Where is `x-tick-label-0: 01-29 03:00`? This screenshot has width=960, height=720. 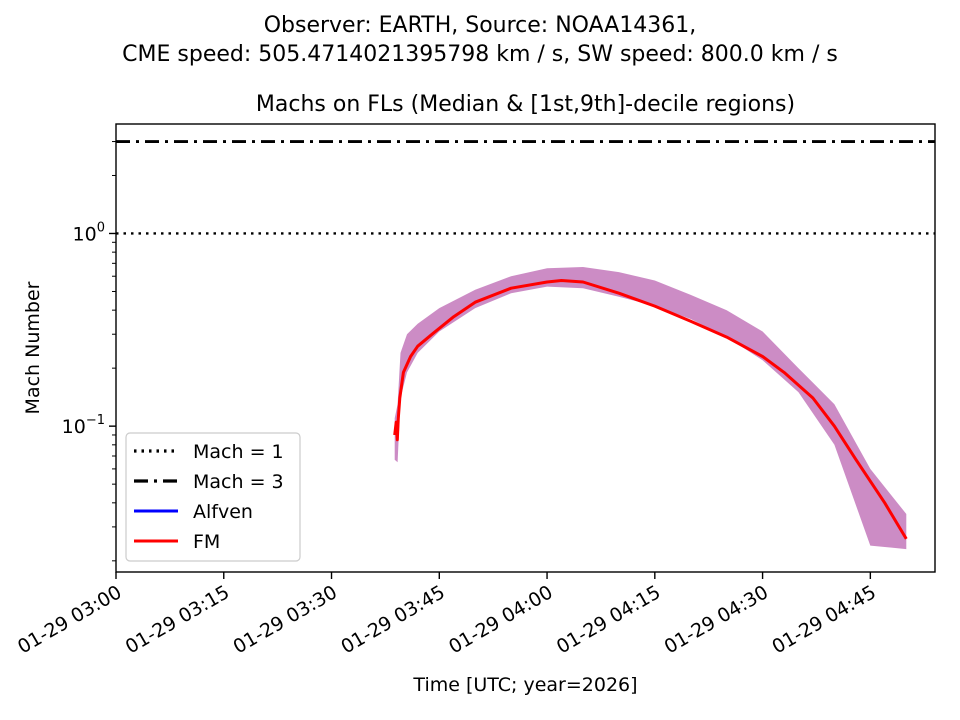
x-tick-label-0: 01-29 03:00 is located at coordinates (69, 619).